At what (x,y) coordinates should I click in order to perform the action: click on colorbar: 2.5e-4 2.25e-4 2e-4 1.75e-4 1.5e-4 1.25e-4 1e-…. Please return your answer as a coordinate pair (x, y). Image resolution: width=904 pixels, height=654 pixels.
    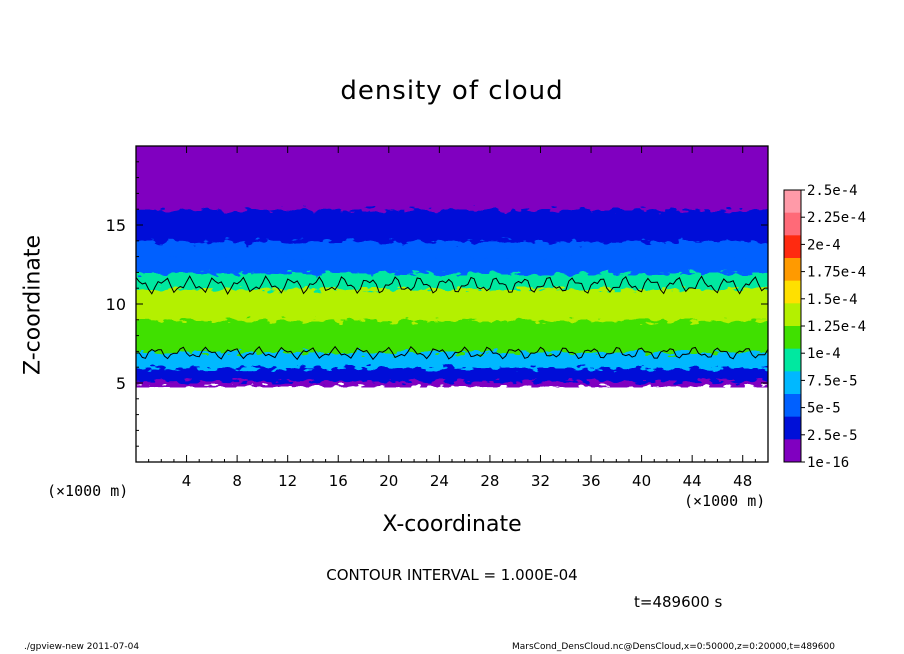
    Looking at the image, I should click on (824, 327).